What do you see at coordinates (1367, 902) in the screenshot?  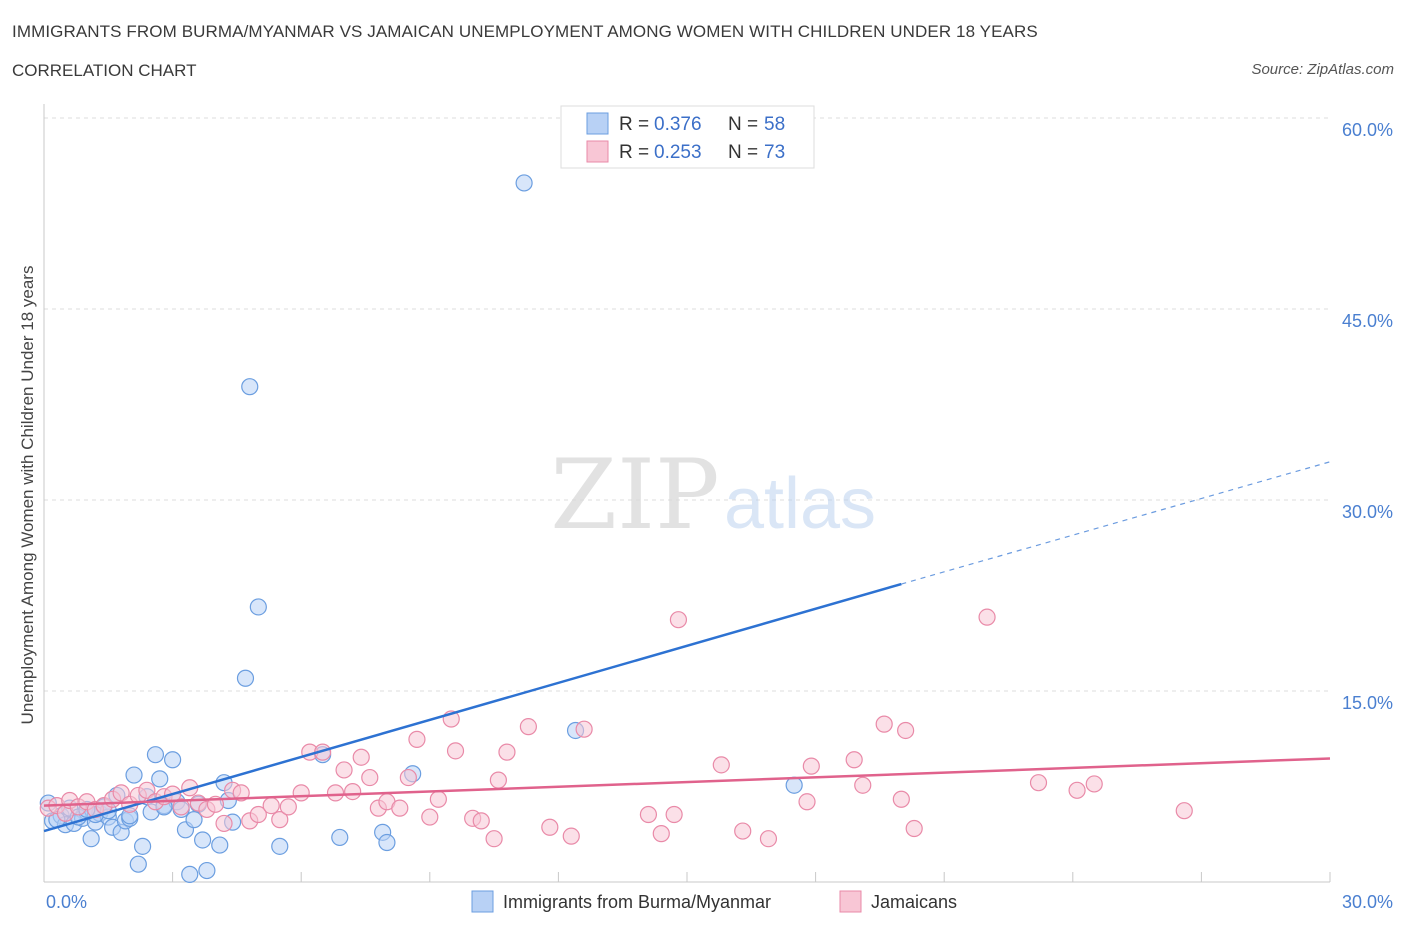 I see `x-tick-label: 30.0%` at bounding box center [1367, 902].